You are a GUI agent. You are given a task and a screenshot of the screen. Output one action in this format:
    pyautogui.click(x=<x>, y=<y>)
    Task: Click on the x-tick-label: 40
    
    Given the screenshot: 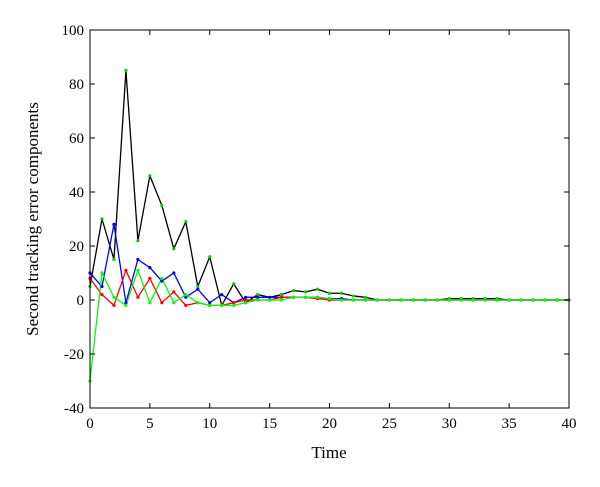 What is the action you would take?
    pyautogui.click(x=569, y=424)
    